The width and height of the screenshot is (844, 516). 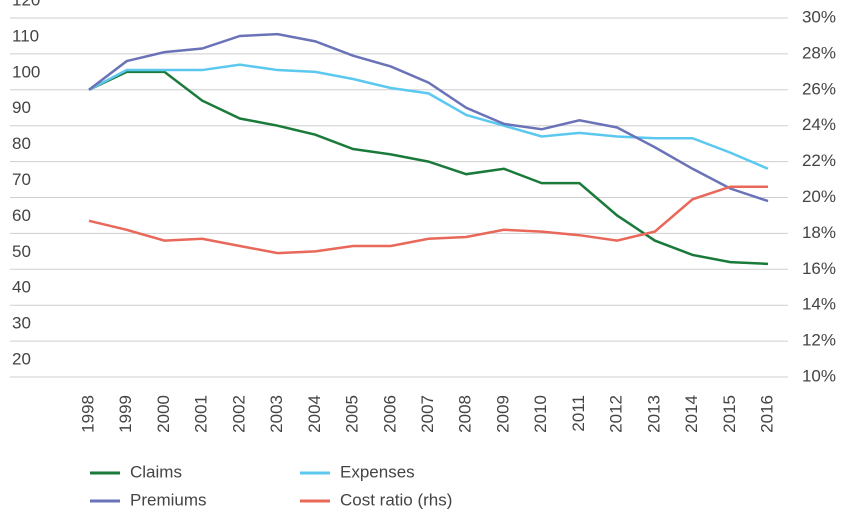 I want to click on y2-tick-label: 20%, so click(x=819, y=196).